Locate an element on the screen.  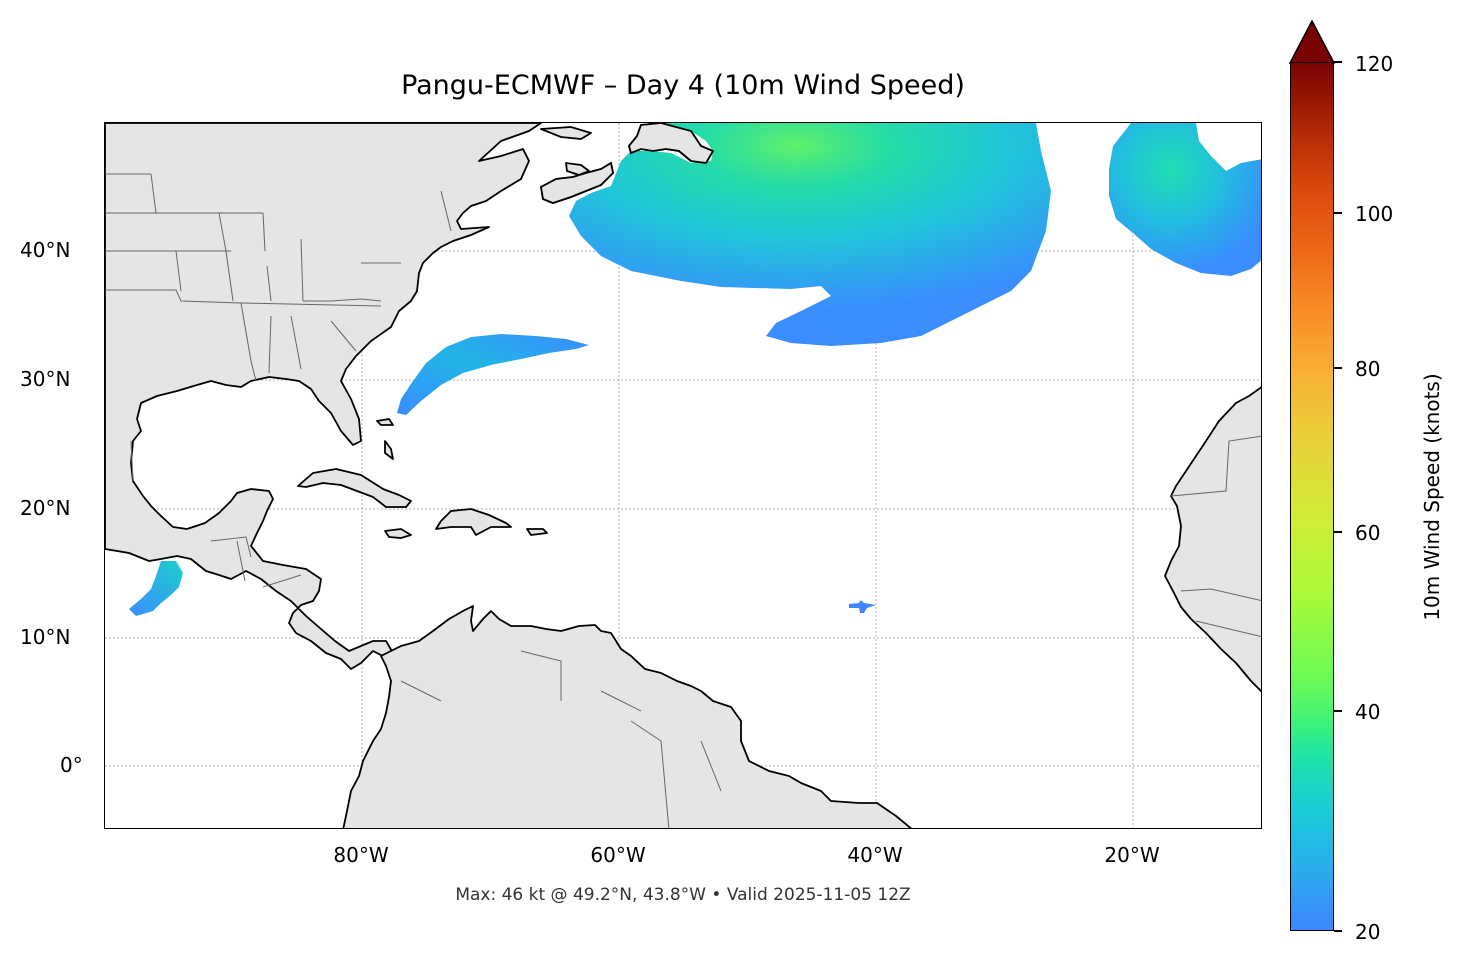
lon-tick-60w: 60°W is located at coordinates (618, 855).